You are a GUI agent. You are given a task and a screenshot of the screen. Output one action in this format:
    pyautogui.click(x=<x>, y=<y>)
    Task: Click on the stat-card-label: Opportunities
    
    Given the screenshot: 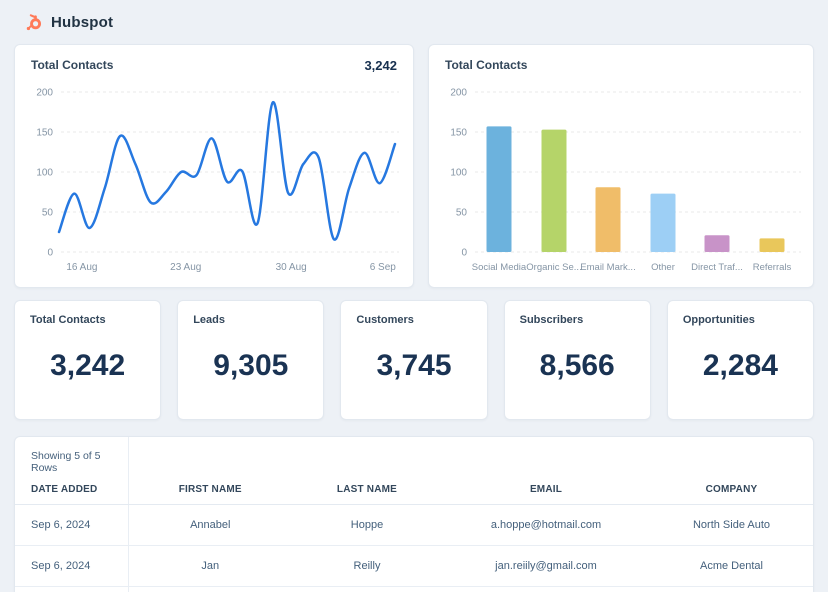 What is the action you would take?
    pyautogui.click(x=718, y=320)
    